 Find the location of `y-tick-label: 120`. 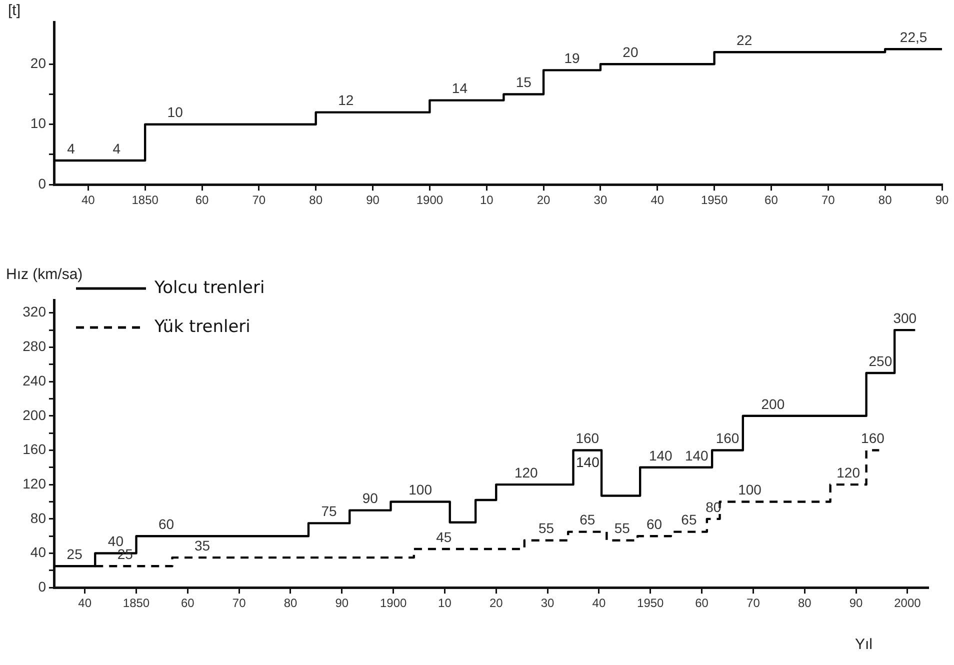

y-tick-label: 120 is located at coordinates (34, 483).